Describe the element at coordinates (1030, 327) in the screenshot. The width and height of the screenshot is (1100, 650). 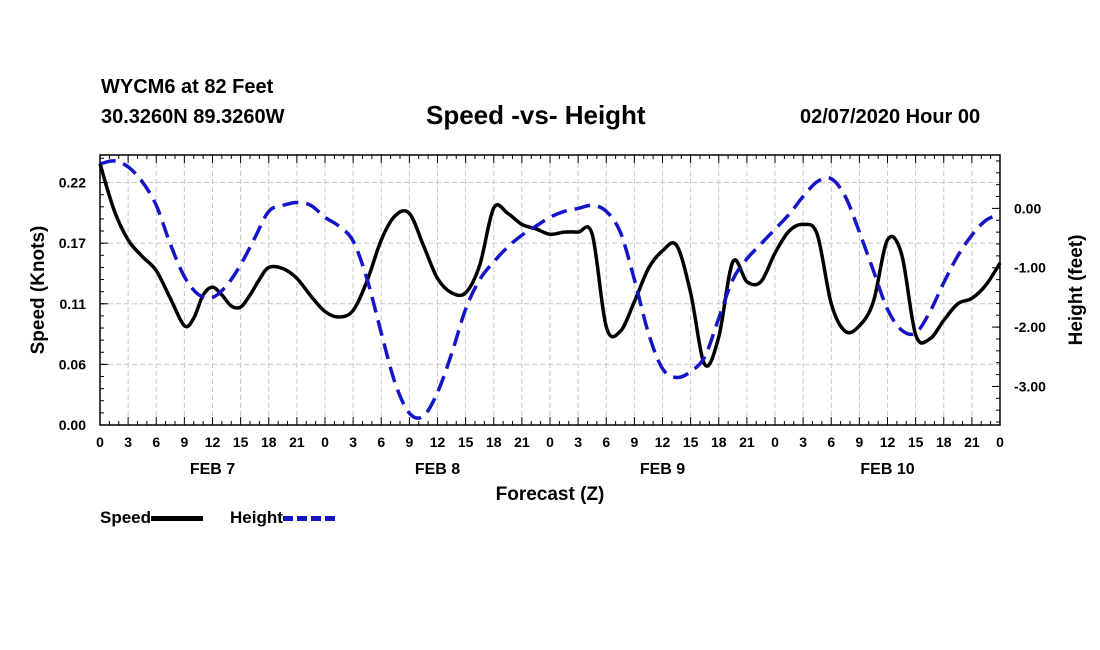
I see `y-right-tick-label: -2.00` at that location.